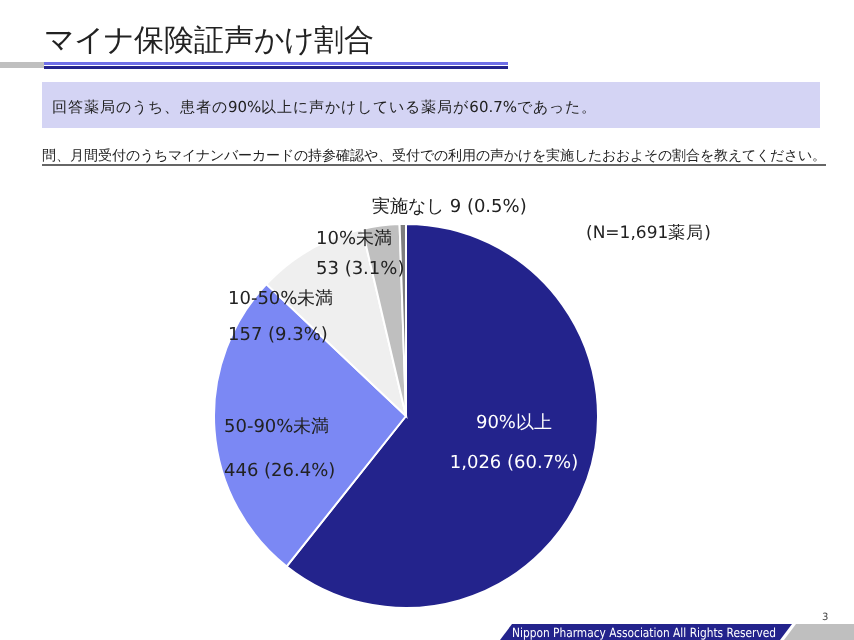 This screenshot has width=854, height=640. What do you see at coordinates (449, 207) in the screenshot?
I see `slice-label: 実施なし 9 (0.5%)` at bounding box center [449, 207].